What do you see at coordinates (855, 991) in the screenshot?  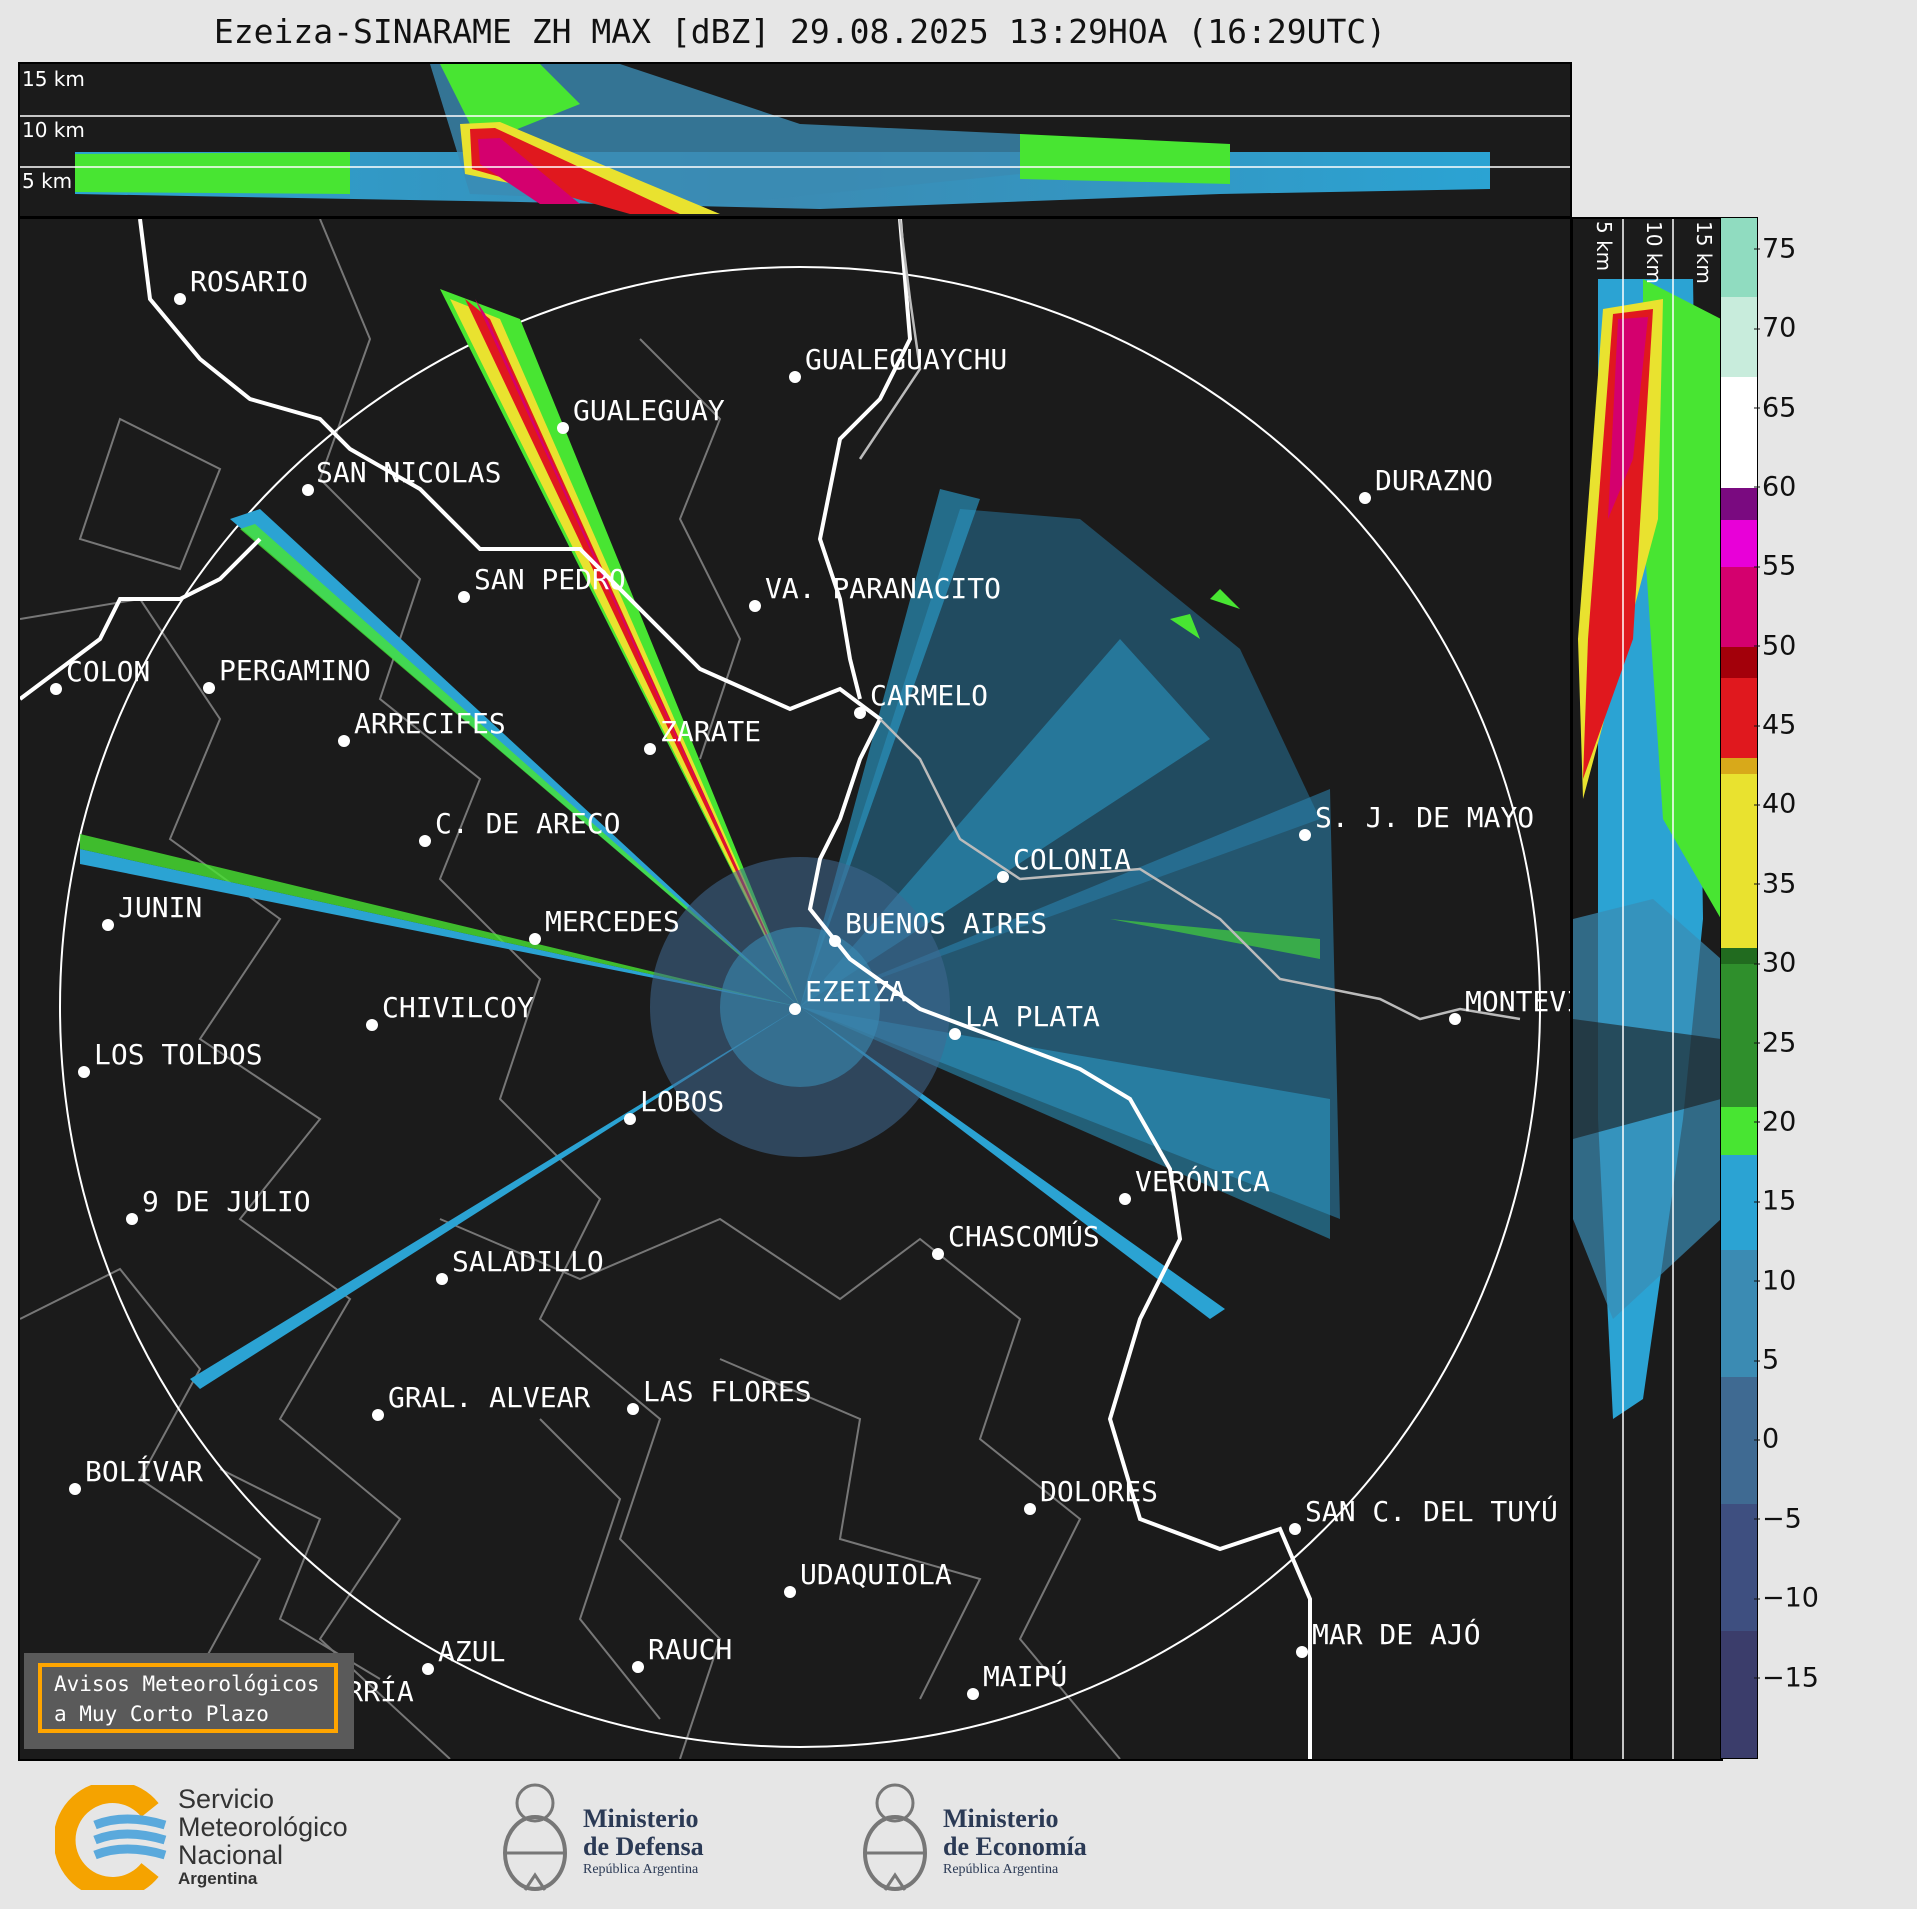 I see `city-label: EZEIZA` at bounding box center [855, 991].